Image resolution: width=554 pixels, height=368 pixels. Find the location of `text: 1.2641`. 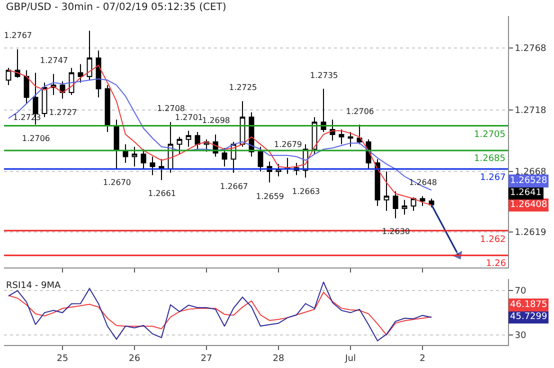

text: 1.2641 is located at coordinates (526, 193).